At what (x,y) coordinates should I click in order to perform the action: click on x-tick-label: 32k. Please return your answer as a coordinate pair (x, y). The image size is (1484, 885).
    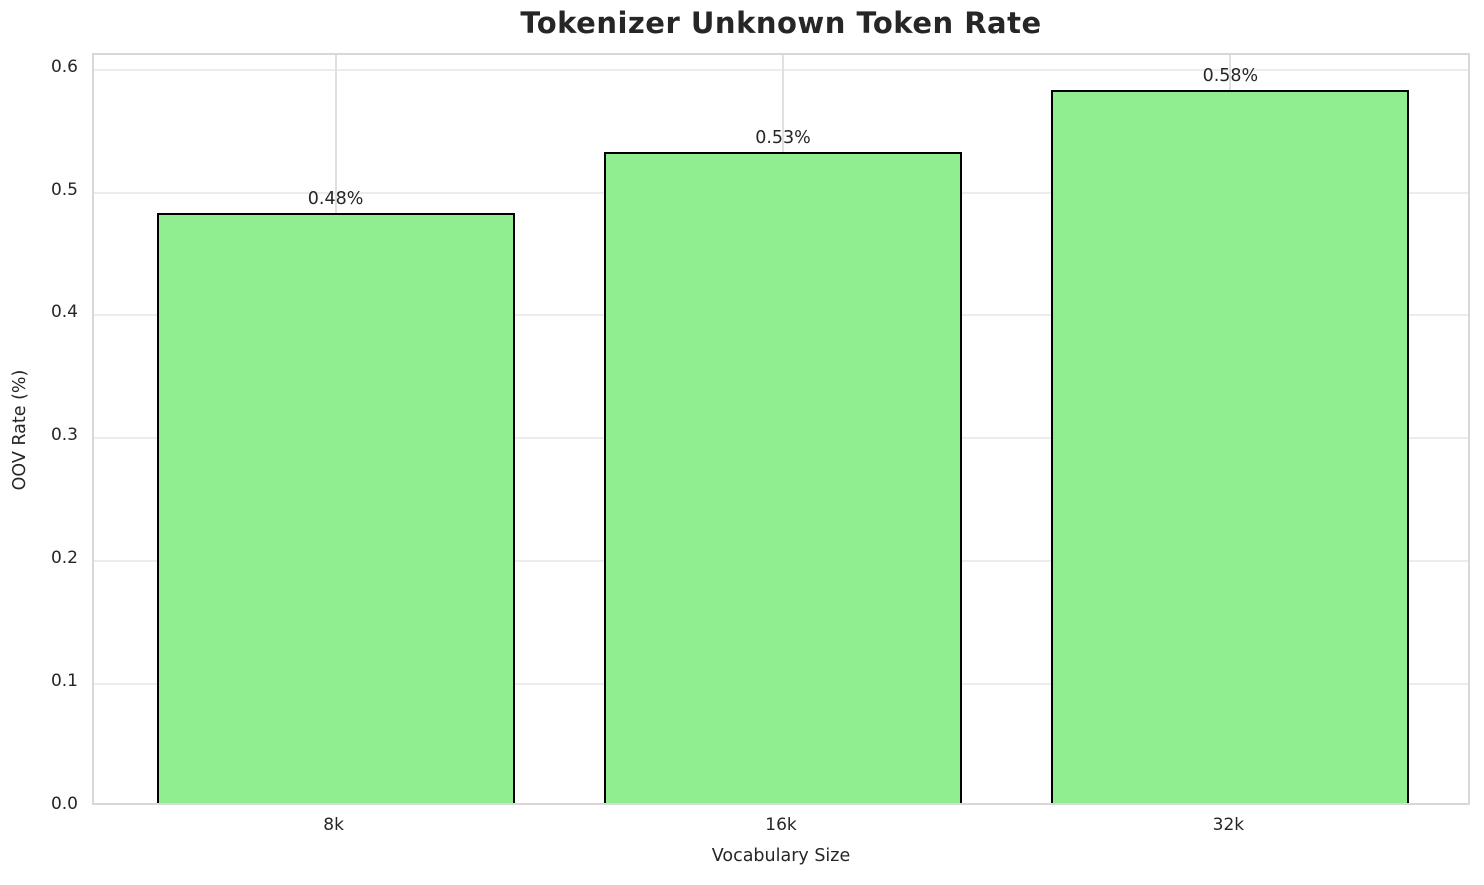
    Looking at the image, I should click on (1228, 825).